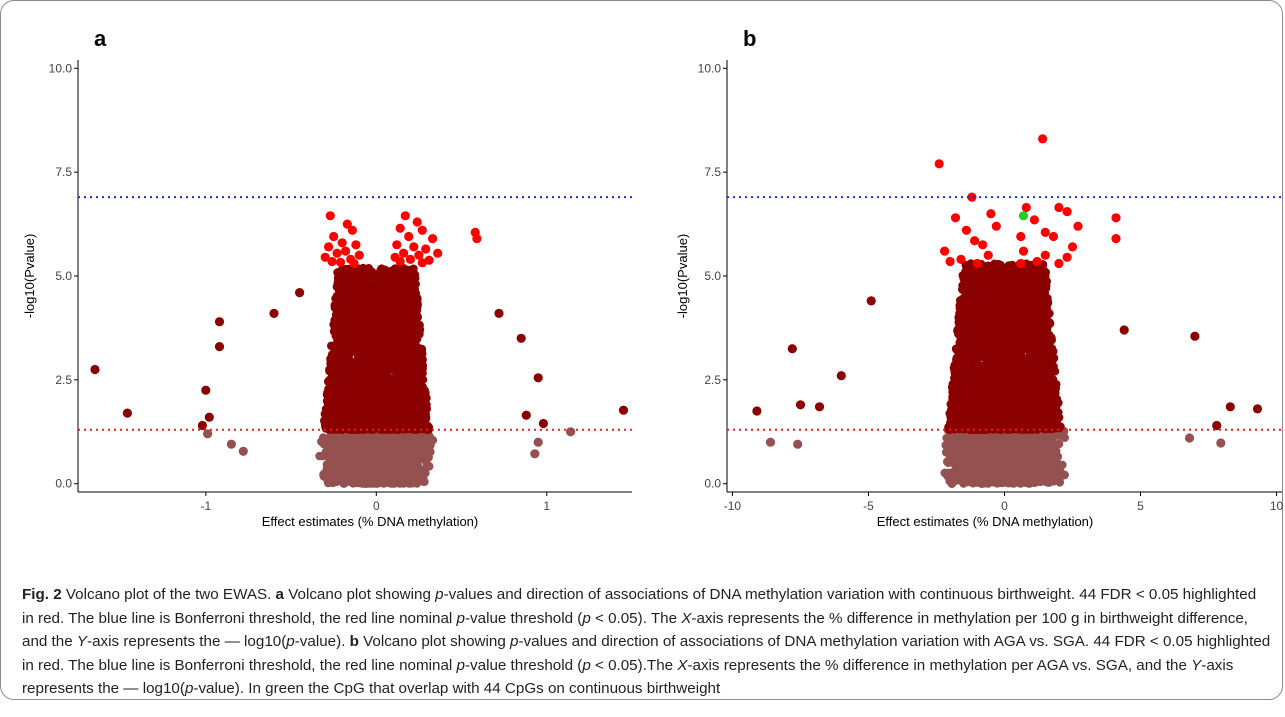  Describe the element at coordinates (29, 276) in the screenshot. I see `y-axis-title: -log10(Pvalue)` at that location.